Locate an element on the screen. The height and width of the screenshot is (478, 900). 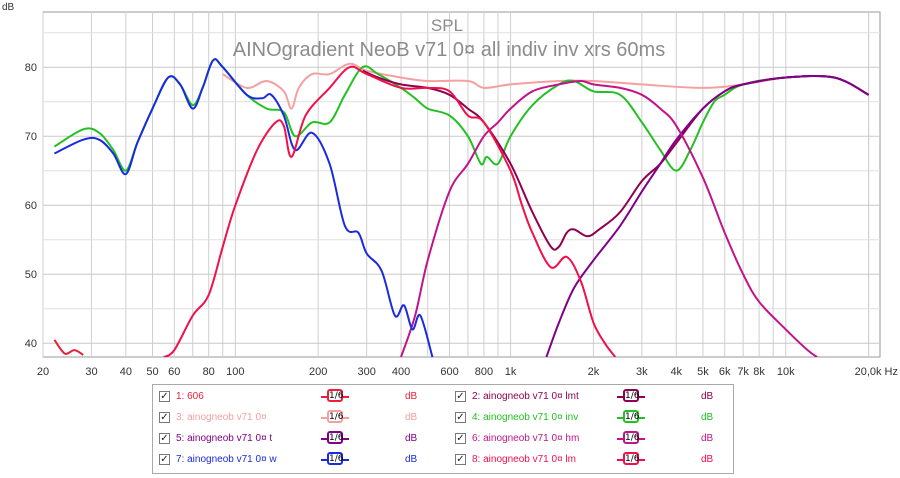
x-tick-label: 6k is located at coordinates (725, 372).